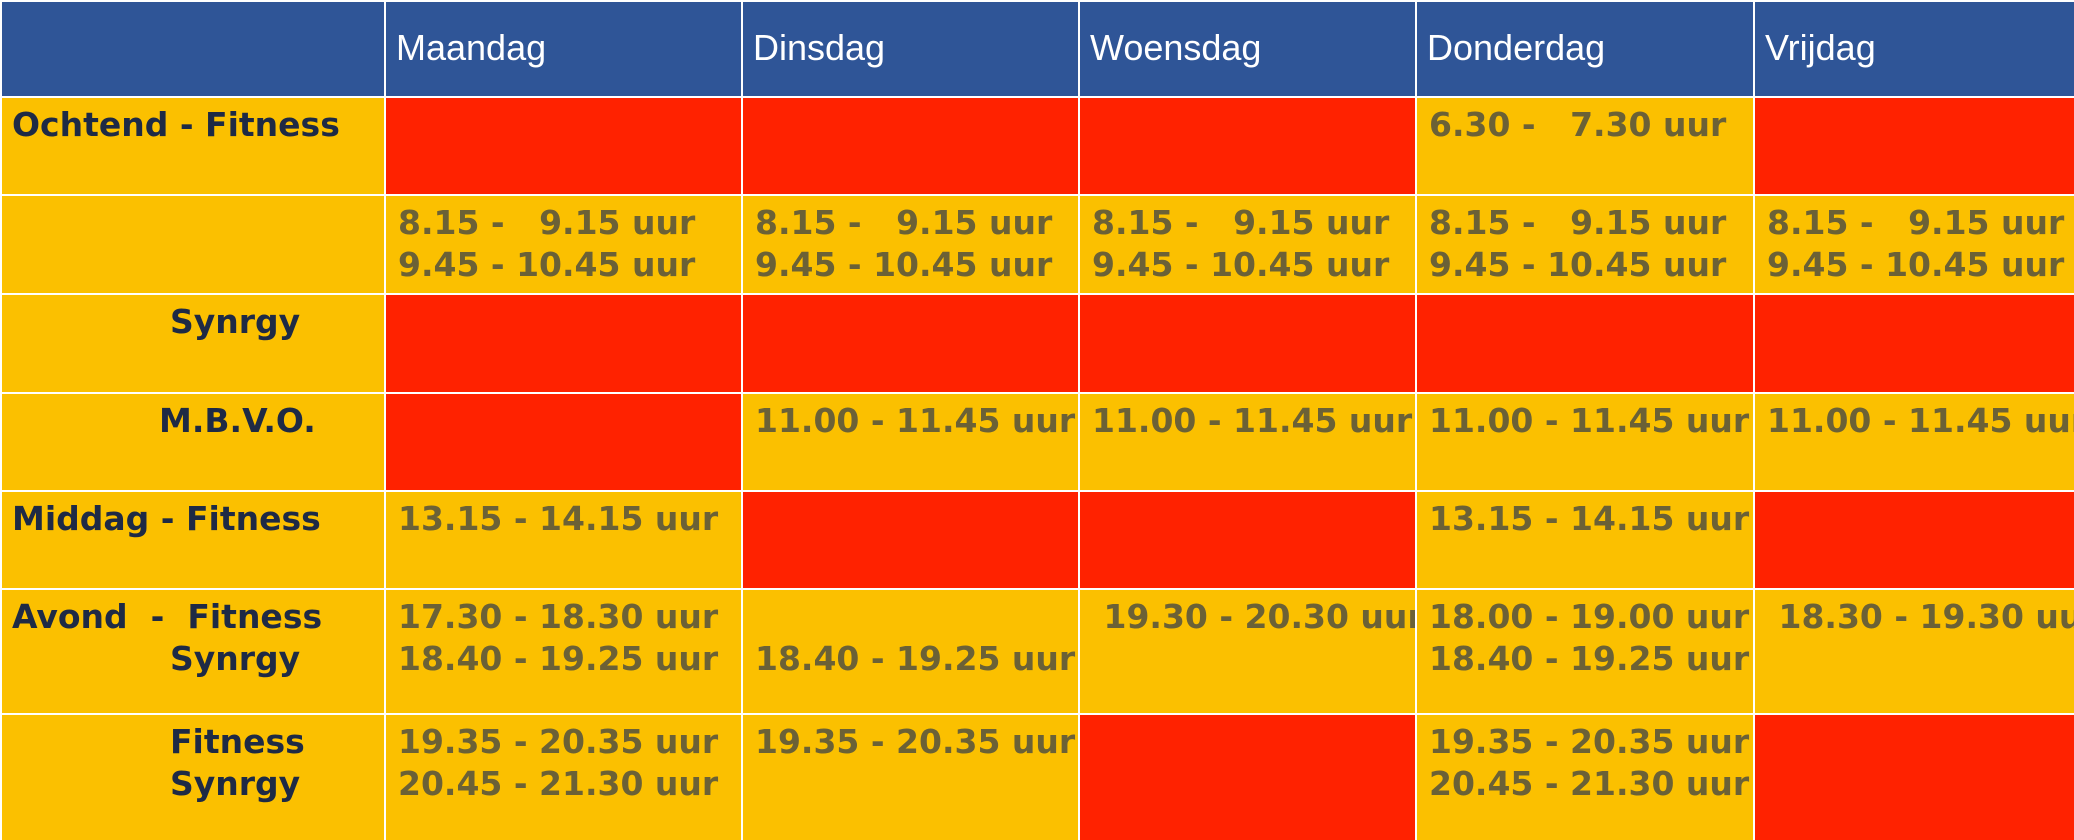 Image resolution: width=2074 pixels, height=840 pixels. Describe the element at coordinates (1585, 244) in the screenshot. I see `time-slot-donderdag: 8.15 - 9.15 uur 9.45 - 10.45 uur` at that location.